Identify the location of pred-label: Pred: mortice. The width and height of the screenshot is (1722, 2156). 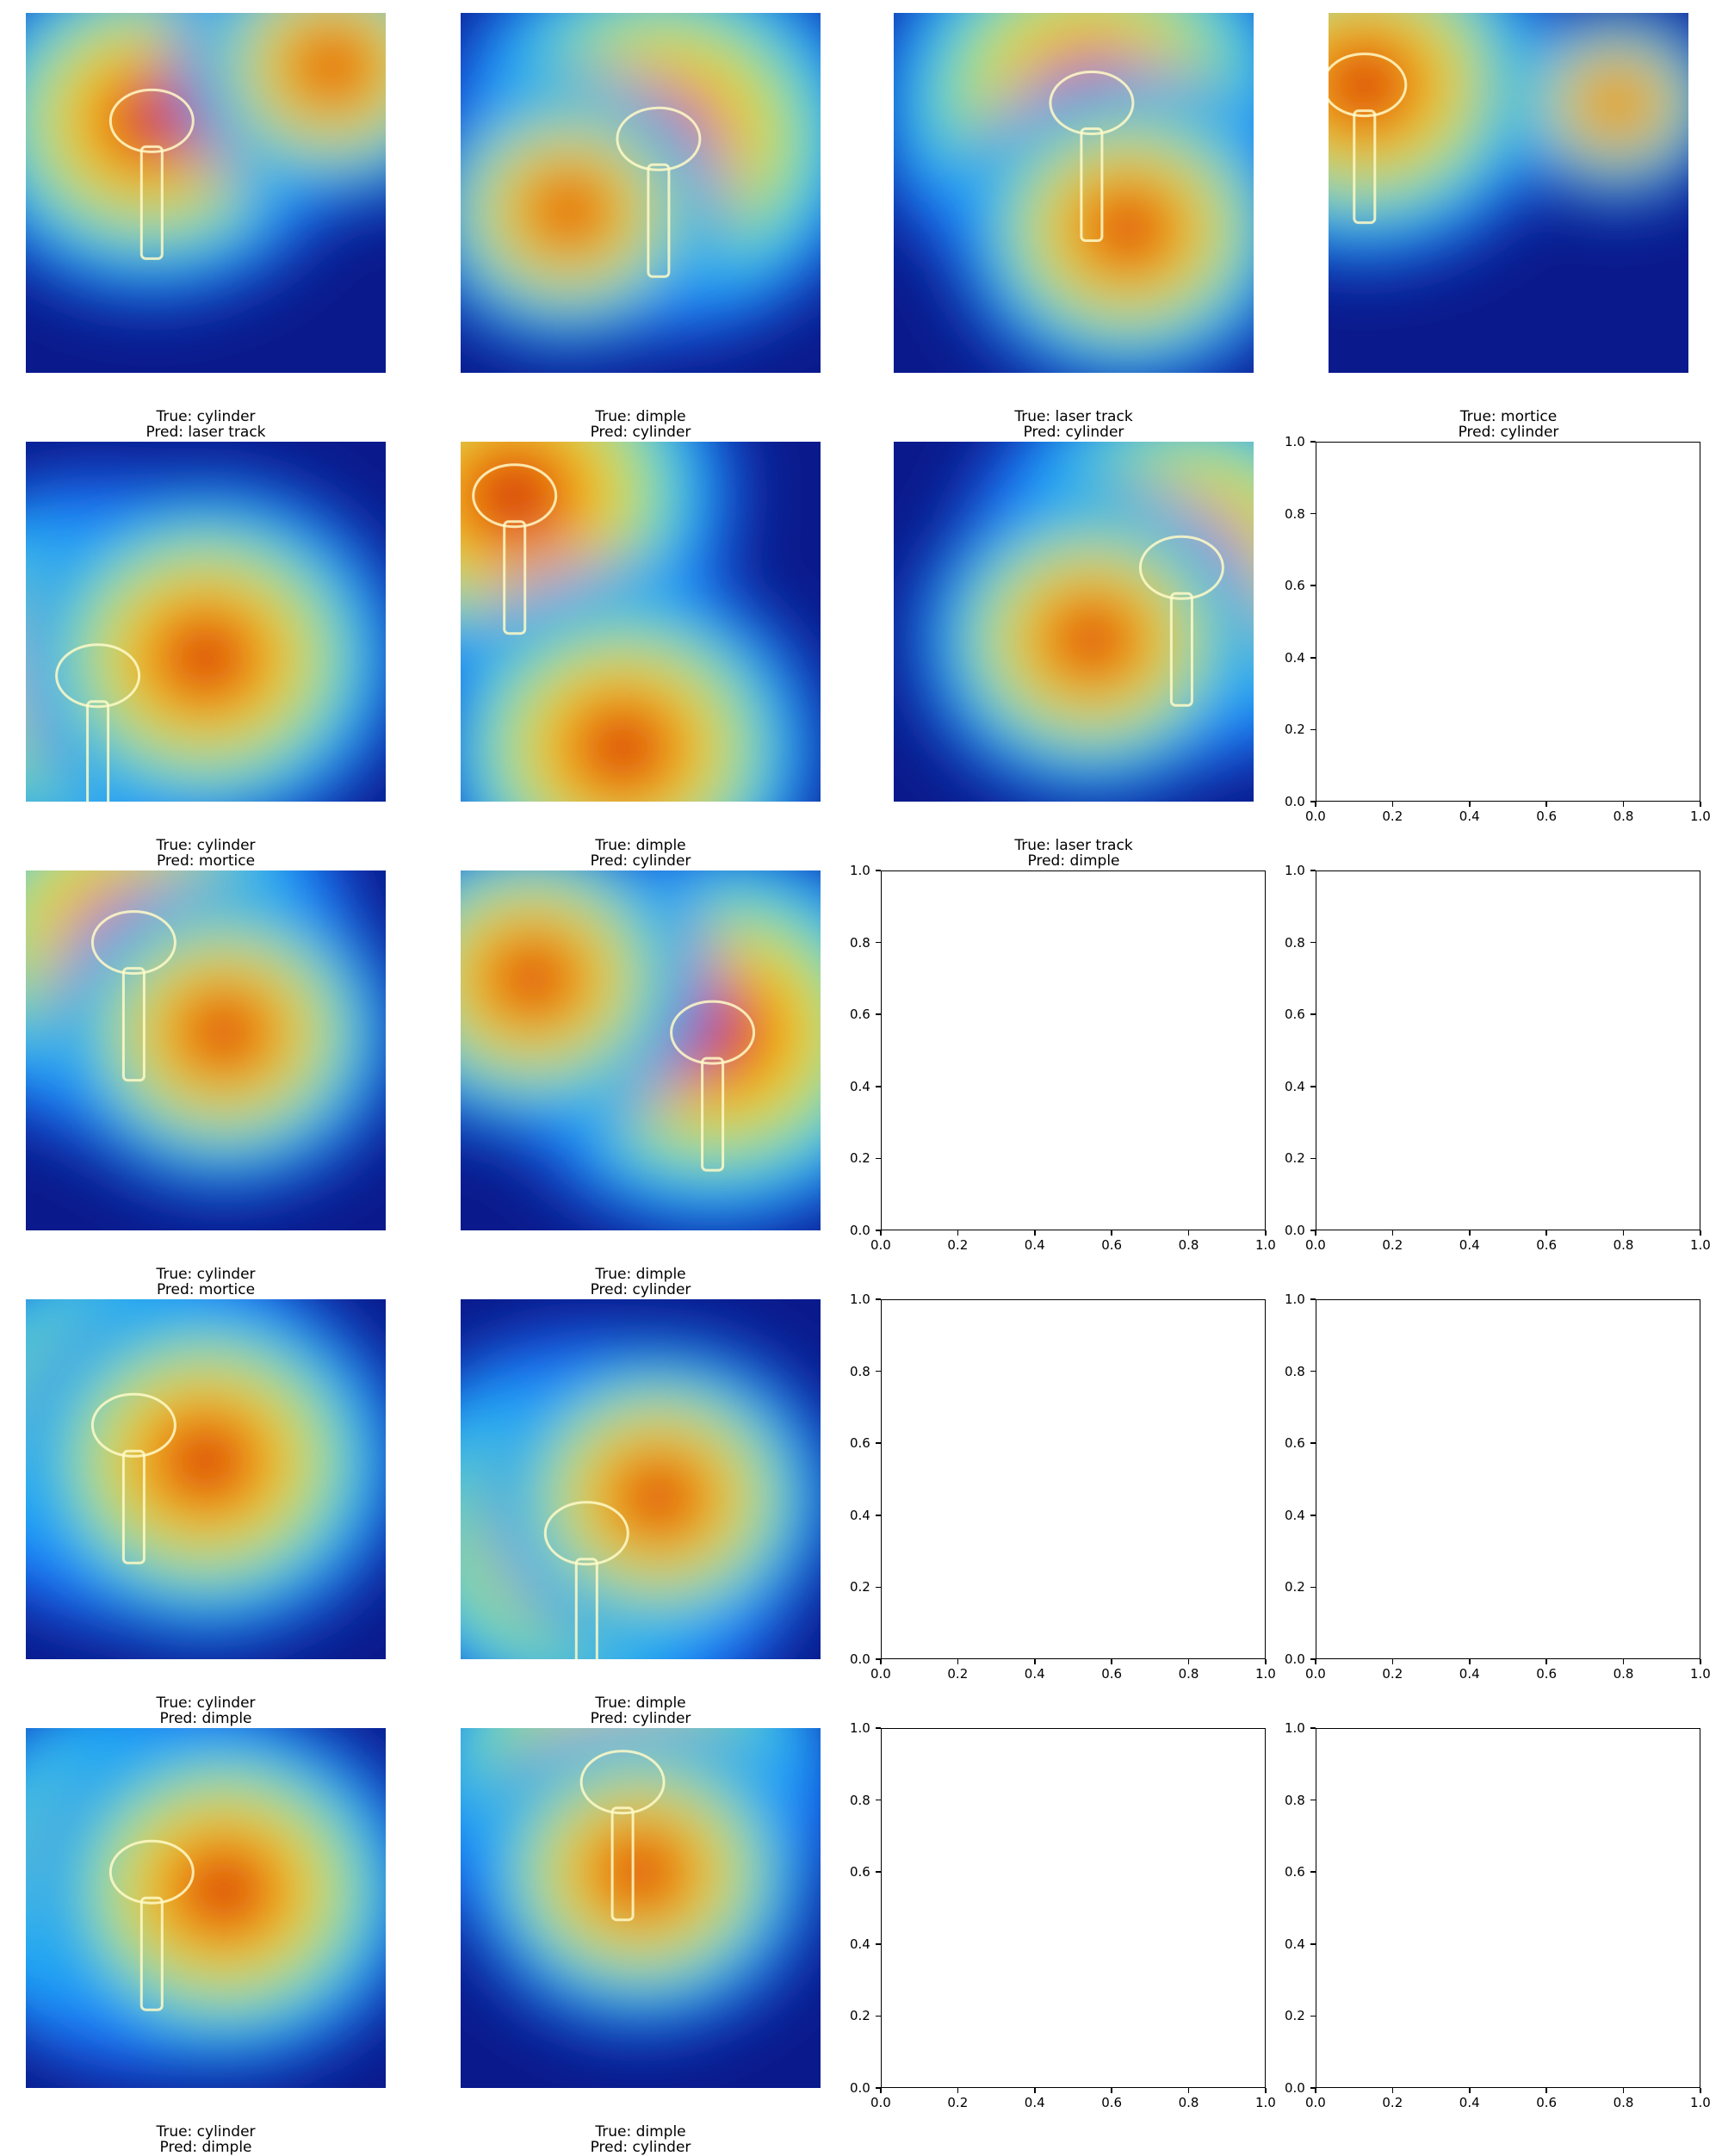
(206, 861).